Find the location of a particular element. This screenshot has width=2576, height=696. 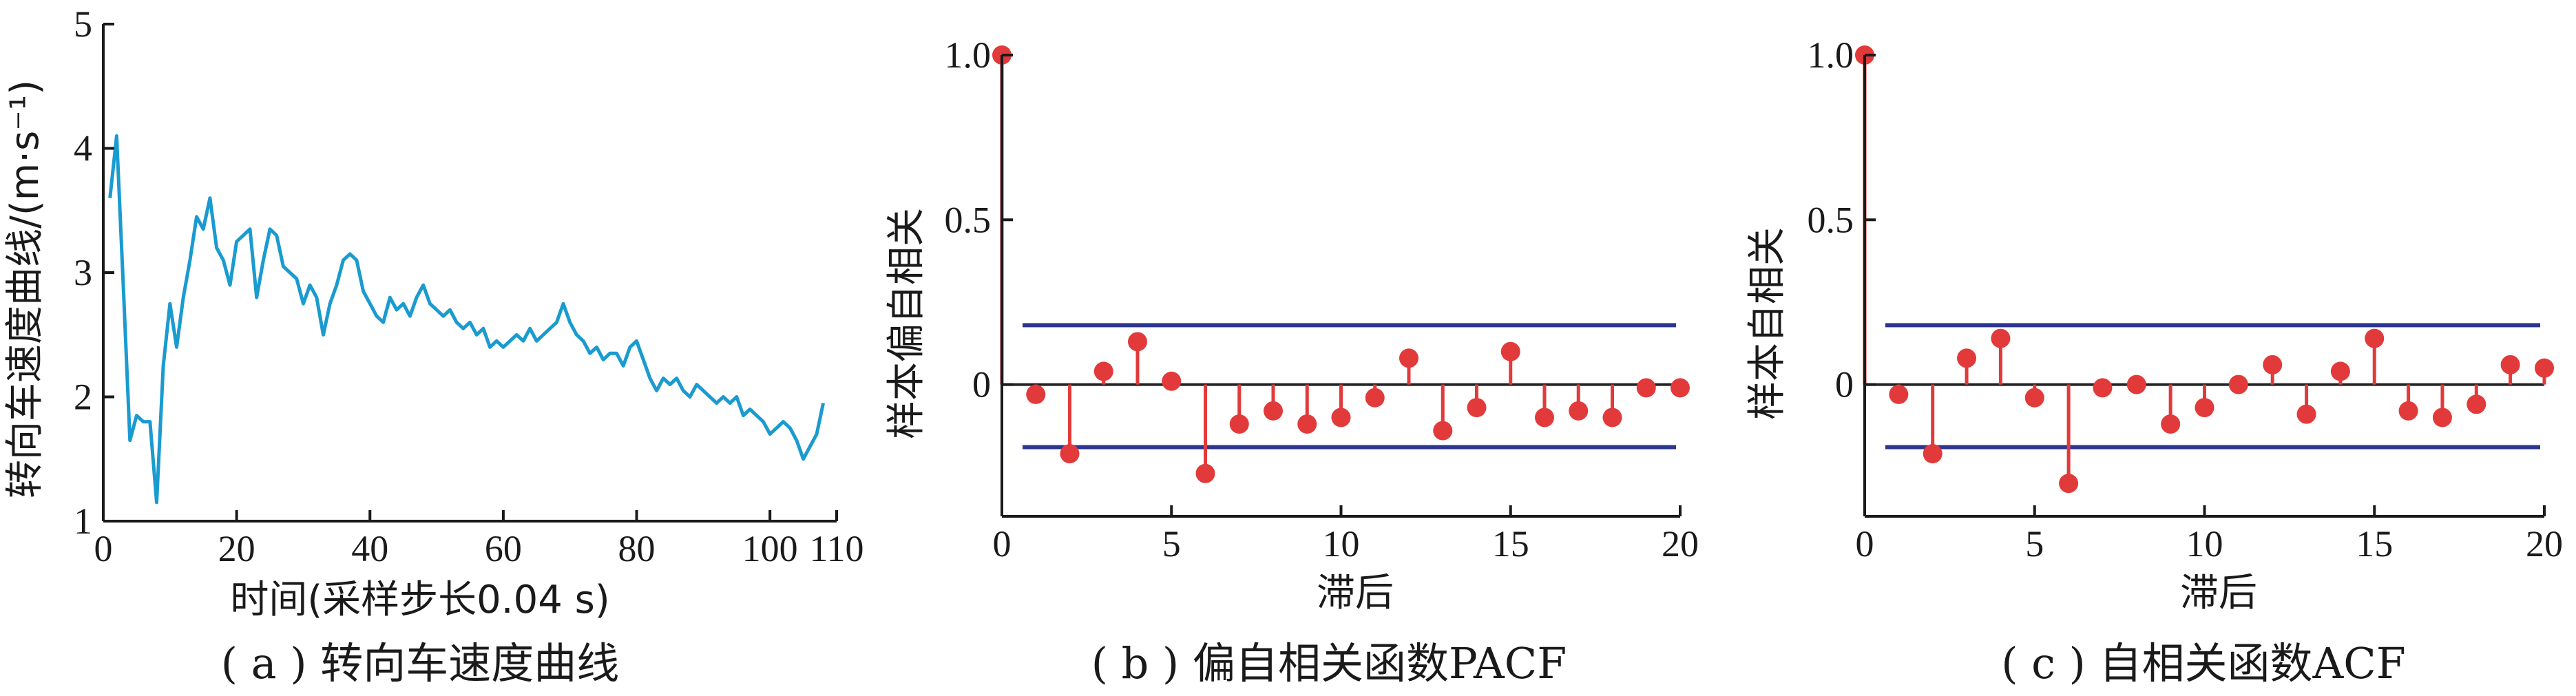

pacf-x-tick-label: 20 is located at coordinates (1680, 544).